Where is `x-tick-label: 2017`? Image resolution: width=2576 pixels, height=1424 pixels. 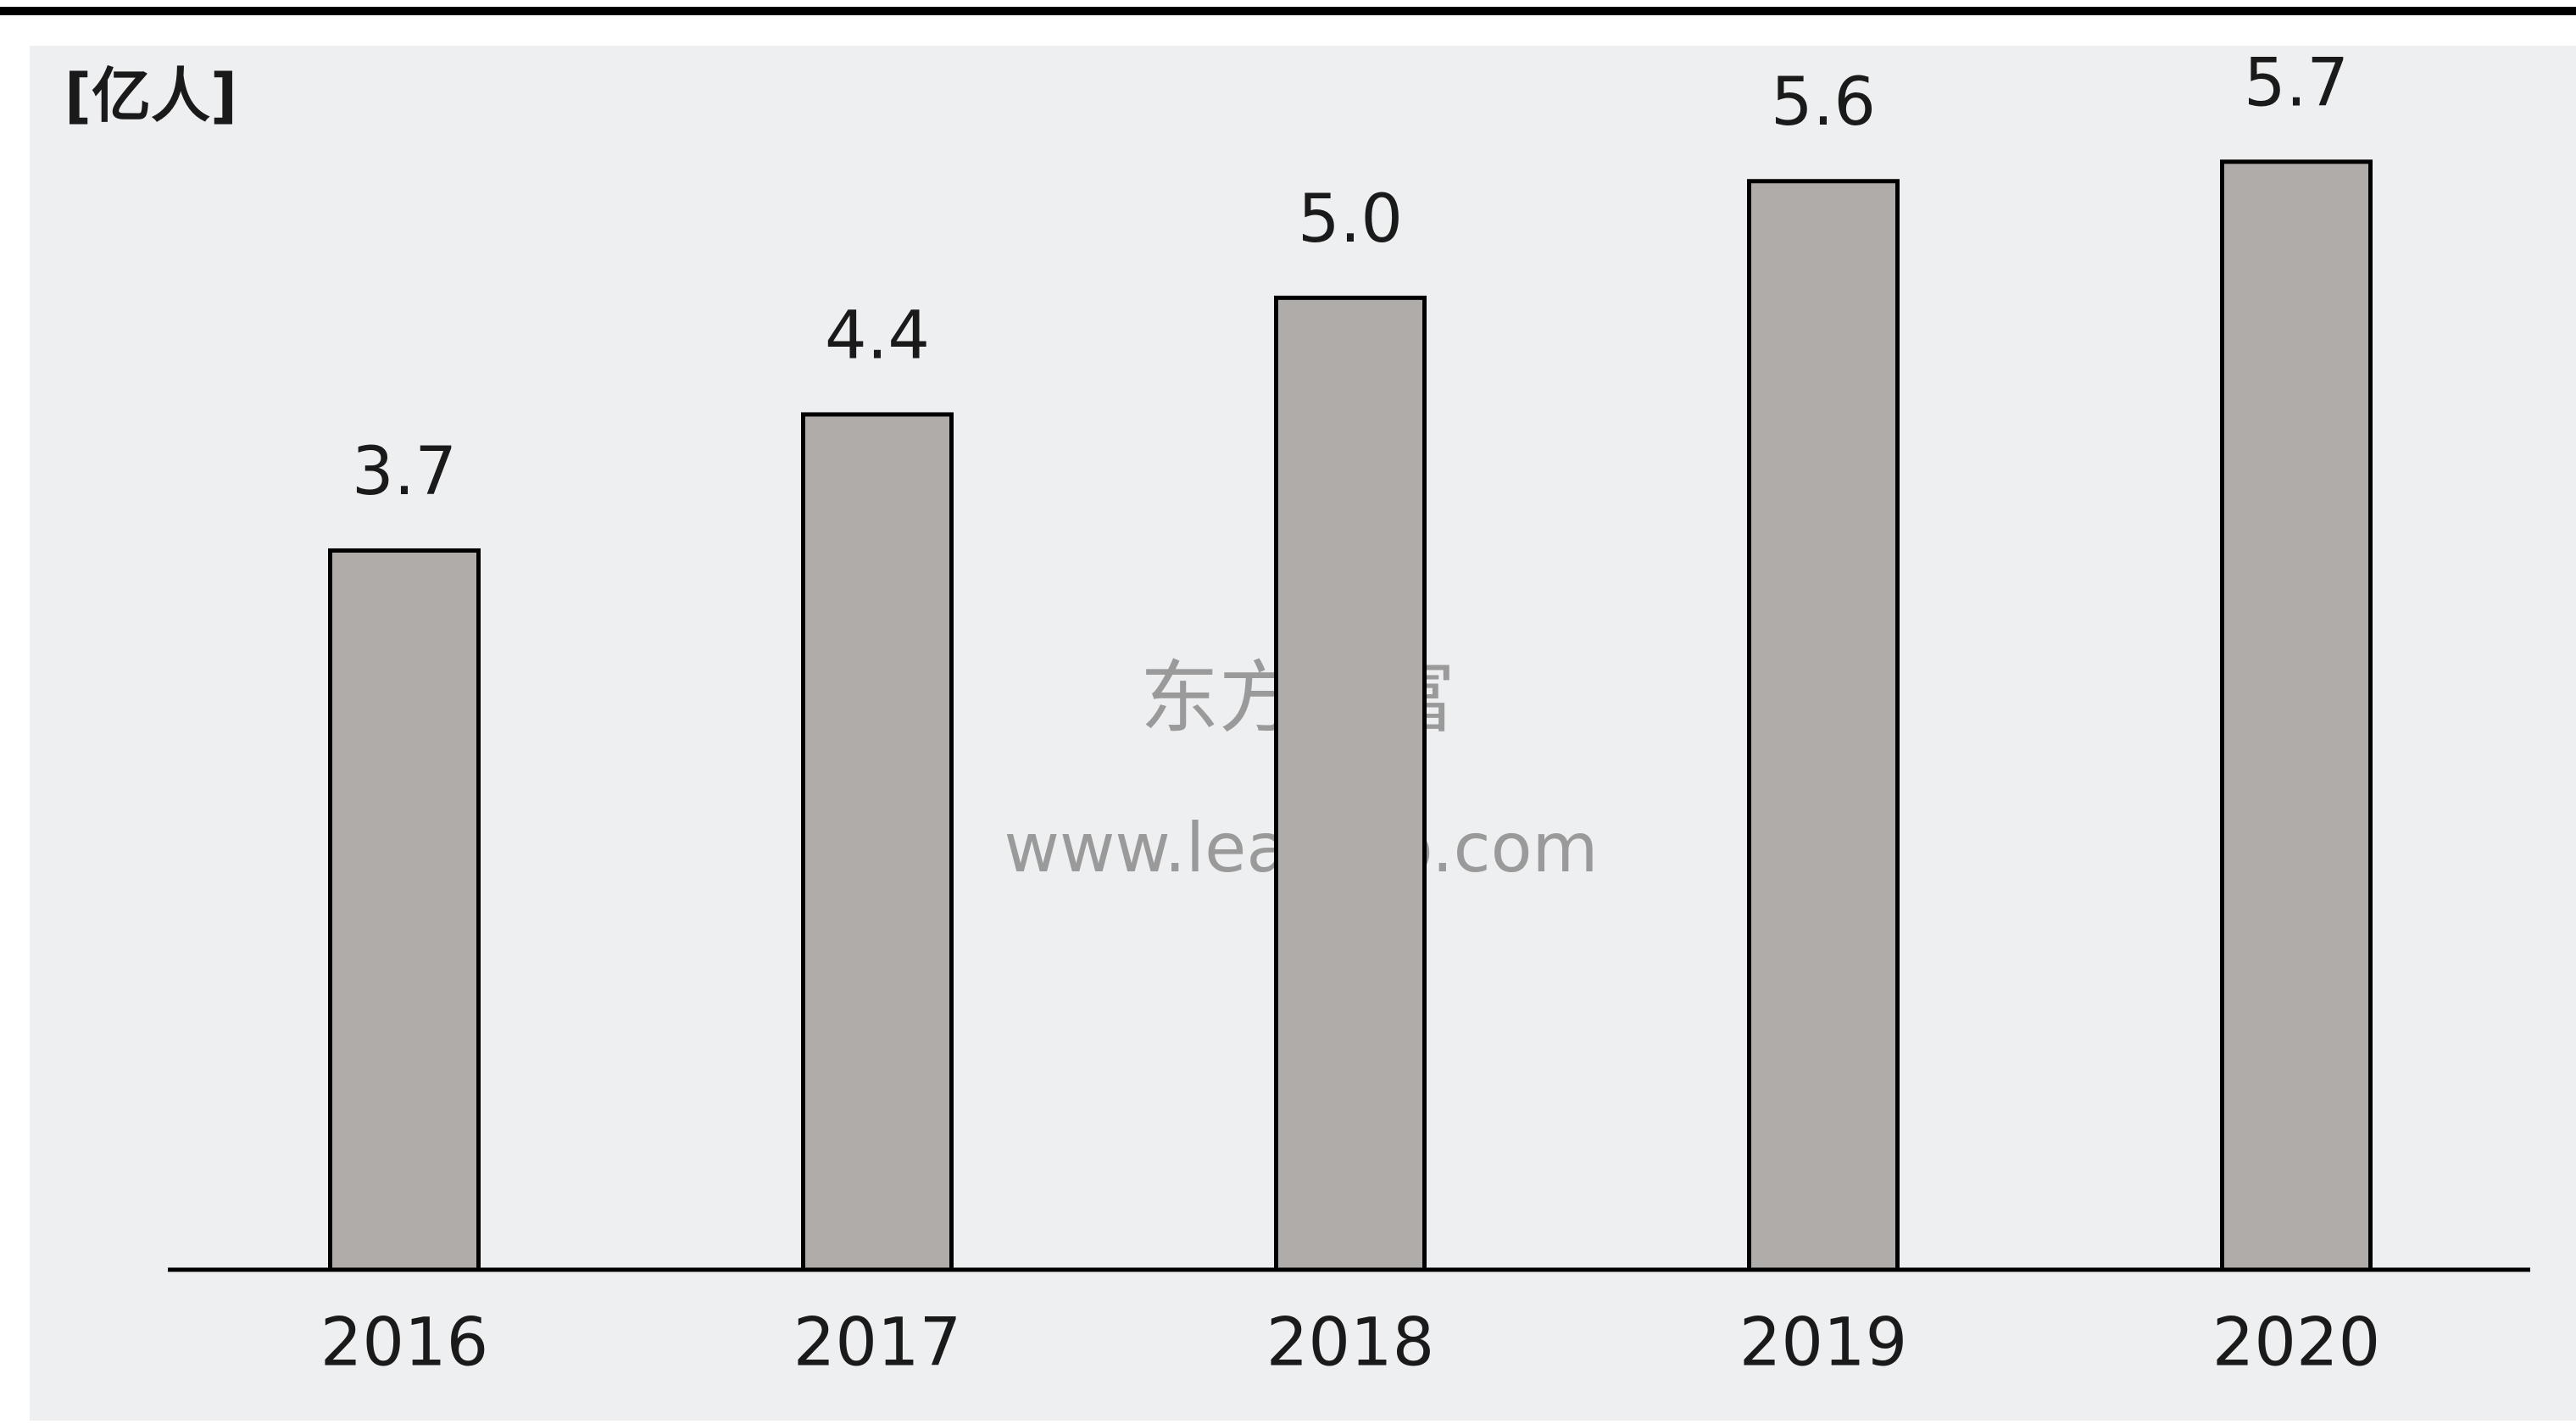
x-tick-label: 2017 is located at coordinates (877, 1342).